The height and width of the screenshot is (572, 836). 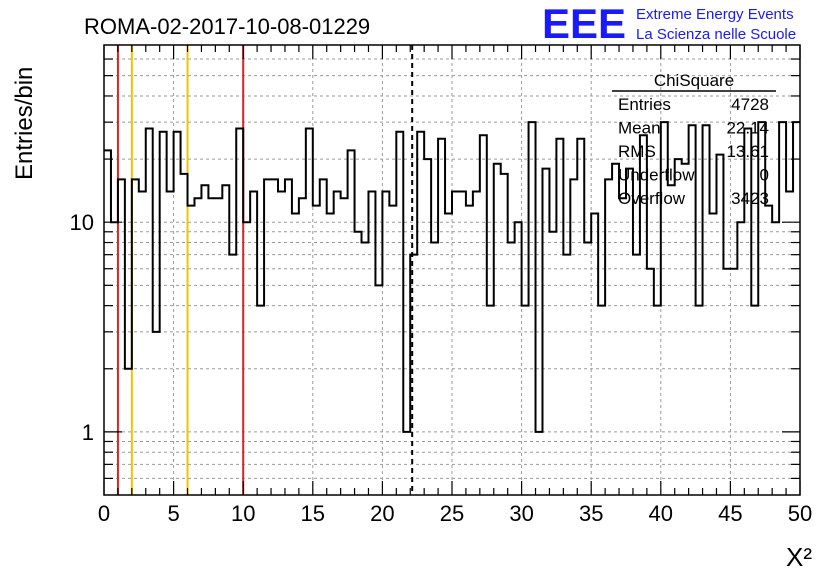 What do you see at coordinates (521, 513) in the screenshot?
I see `x-tick-label: 30` at bounding box center [521, 513].